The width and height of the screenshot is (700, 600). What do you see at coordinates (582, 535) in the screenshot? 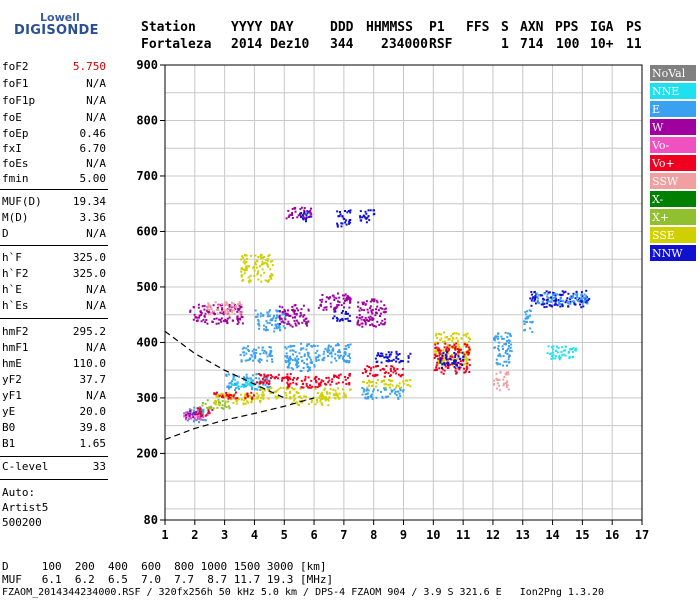
I see `x-tick-label: 15` at bounding box center [582, 535].